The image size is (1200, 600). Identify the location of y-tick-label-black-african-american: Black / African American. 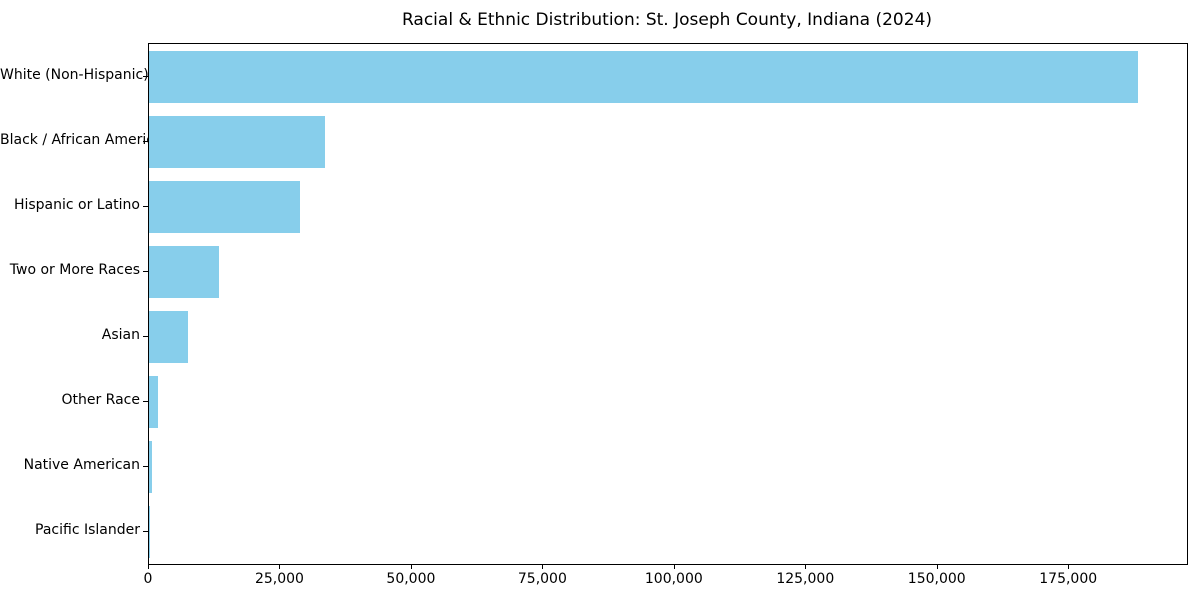
(86, 139).